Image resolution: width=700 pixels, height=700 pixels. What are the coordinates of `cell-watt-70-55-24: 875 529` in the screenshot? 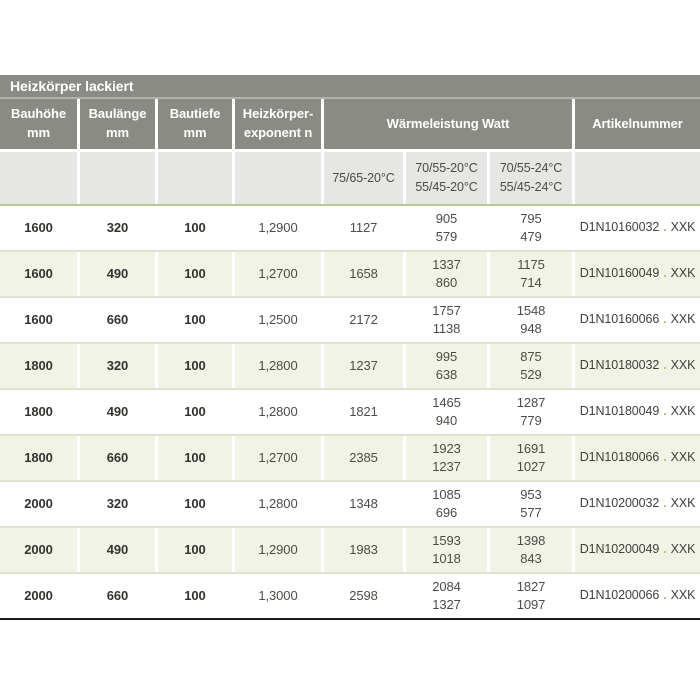 It's located at (531, 366).